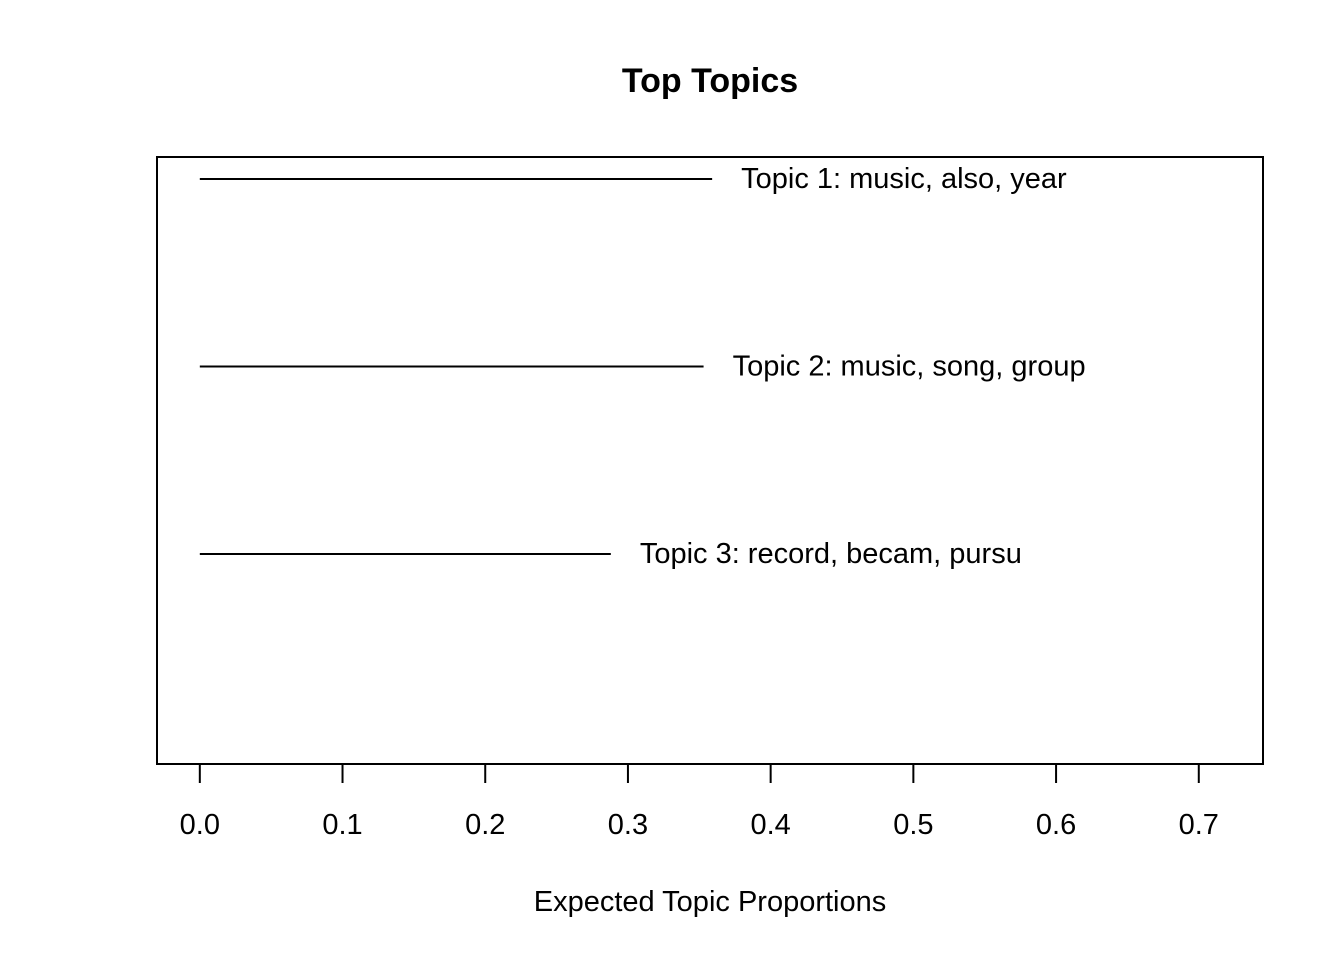  What do you see at coordinates (770, 825) in the screenshot?
I see `x-tick-label-4: 0.4` at bounding box center [770, 825].